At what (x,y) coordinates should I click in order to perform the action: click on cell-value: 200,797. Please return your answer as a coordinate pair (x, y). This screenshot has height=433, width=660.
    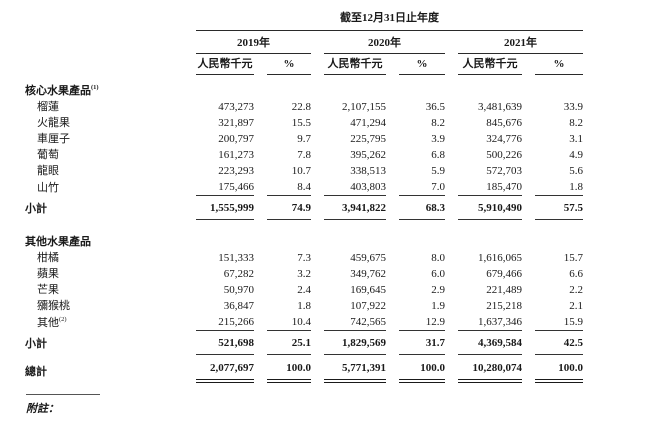
    Looking at the image, I should click on (236, 139).